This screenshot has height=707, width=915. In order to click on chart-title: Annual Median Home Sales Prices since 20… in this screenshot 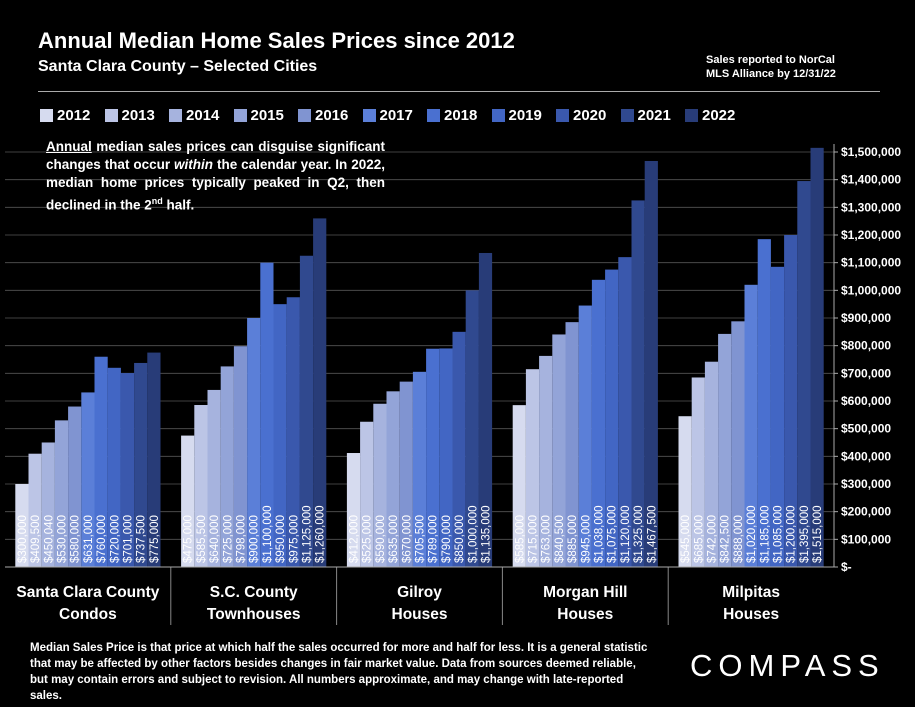, I will do `click(276, 40)`.